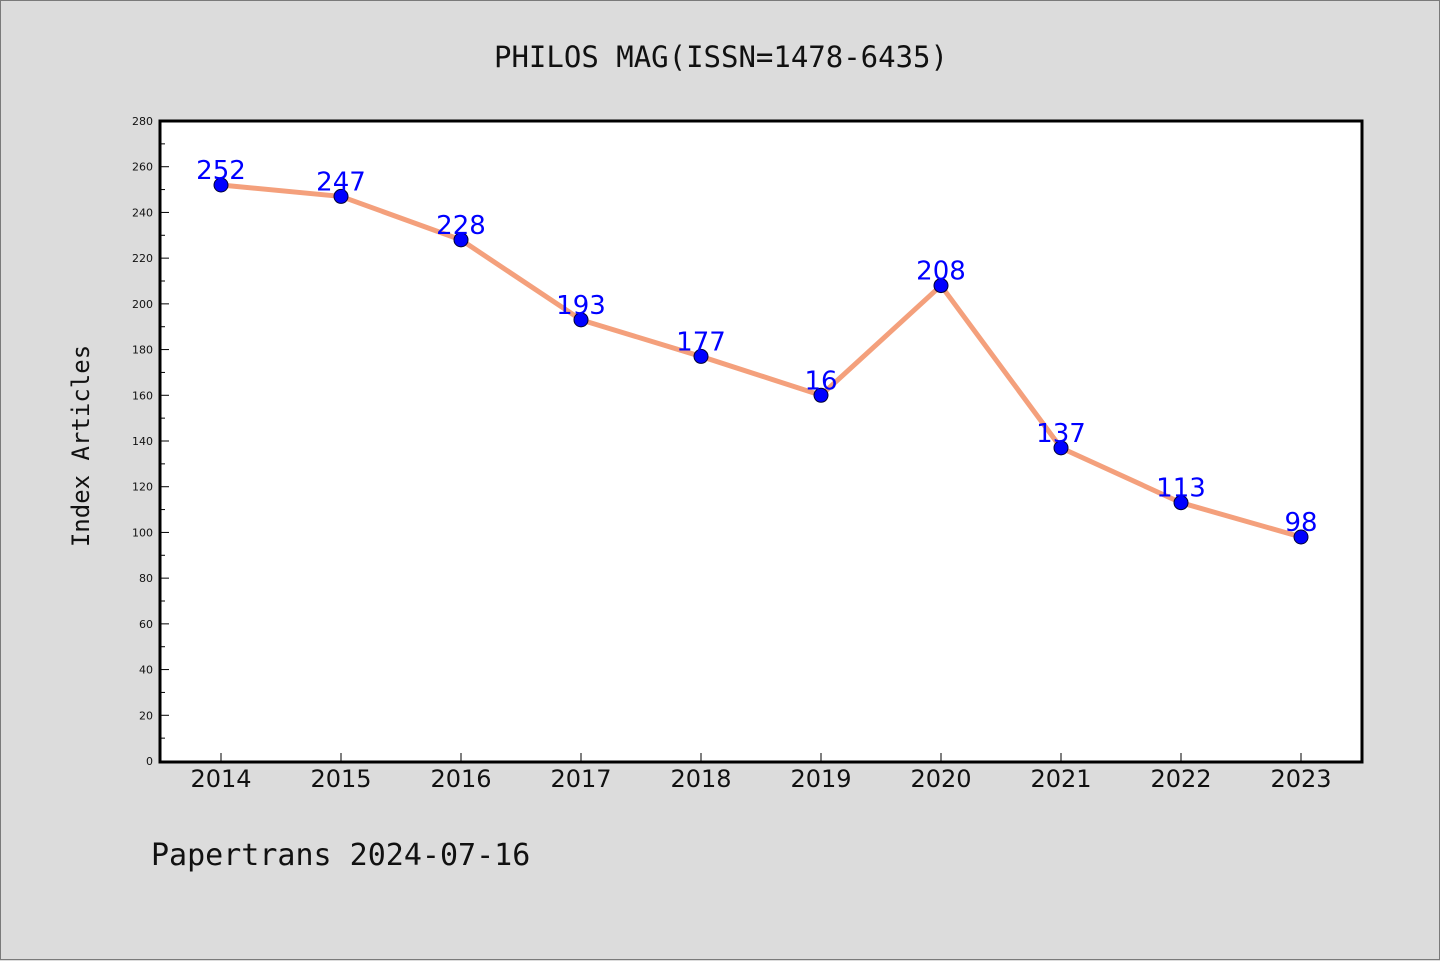 The height and width of the screenshot is (961, 1440). Describe the element at coordinates (142, 167) in the screenshot. I see `y-tick-label: 260` at that location.